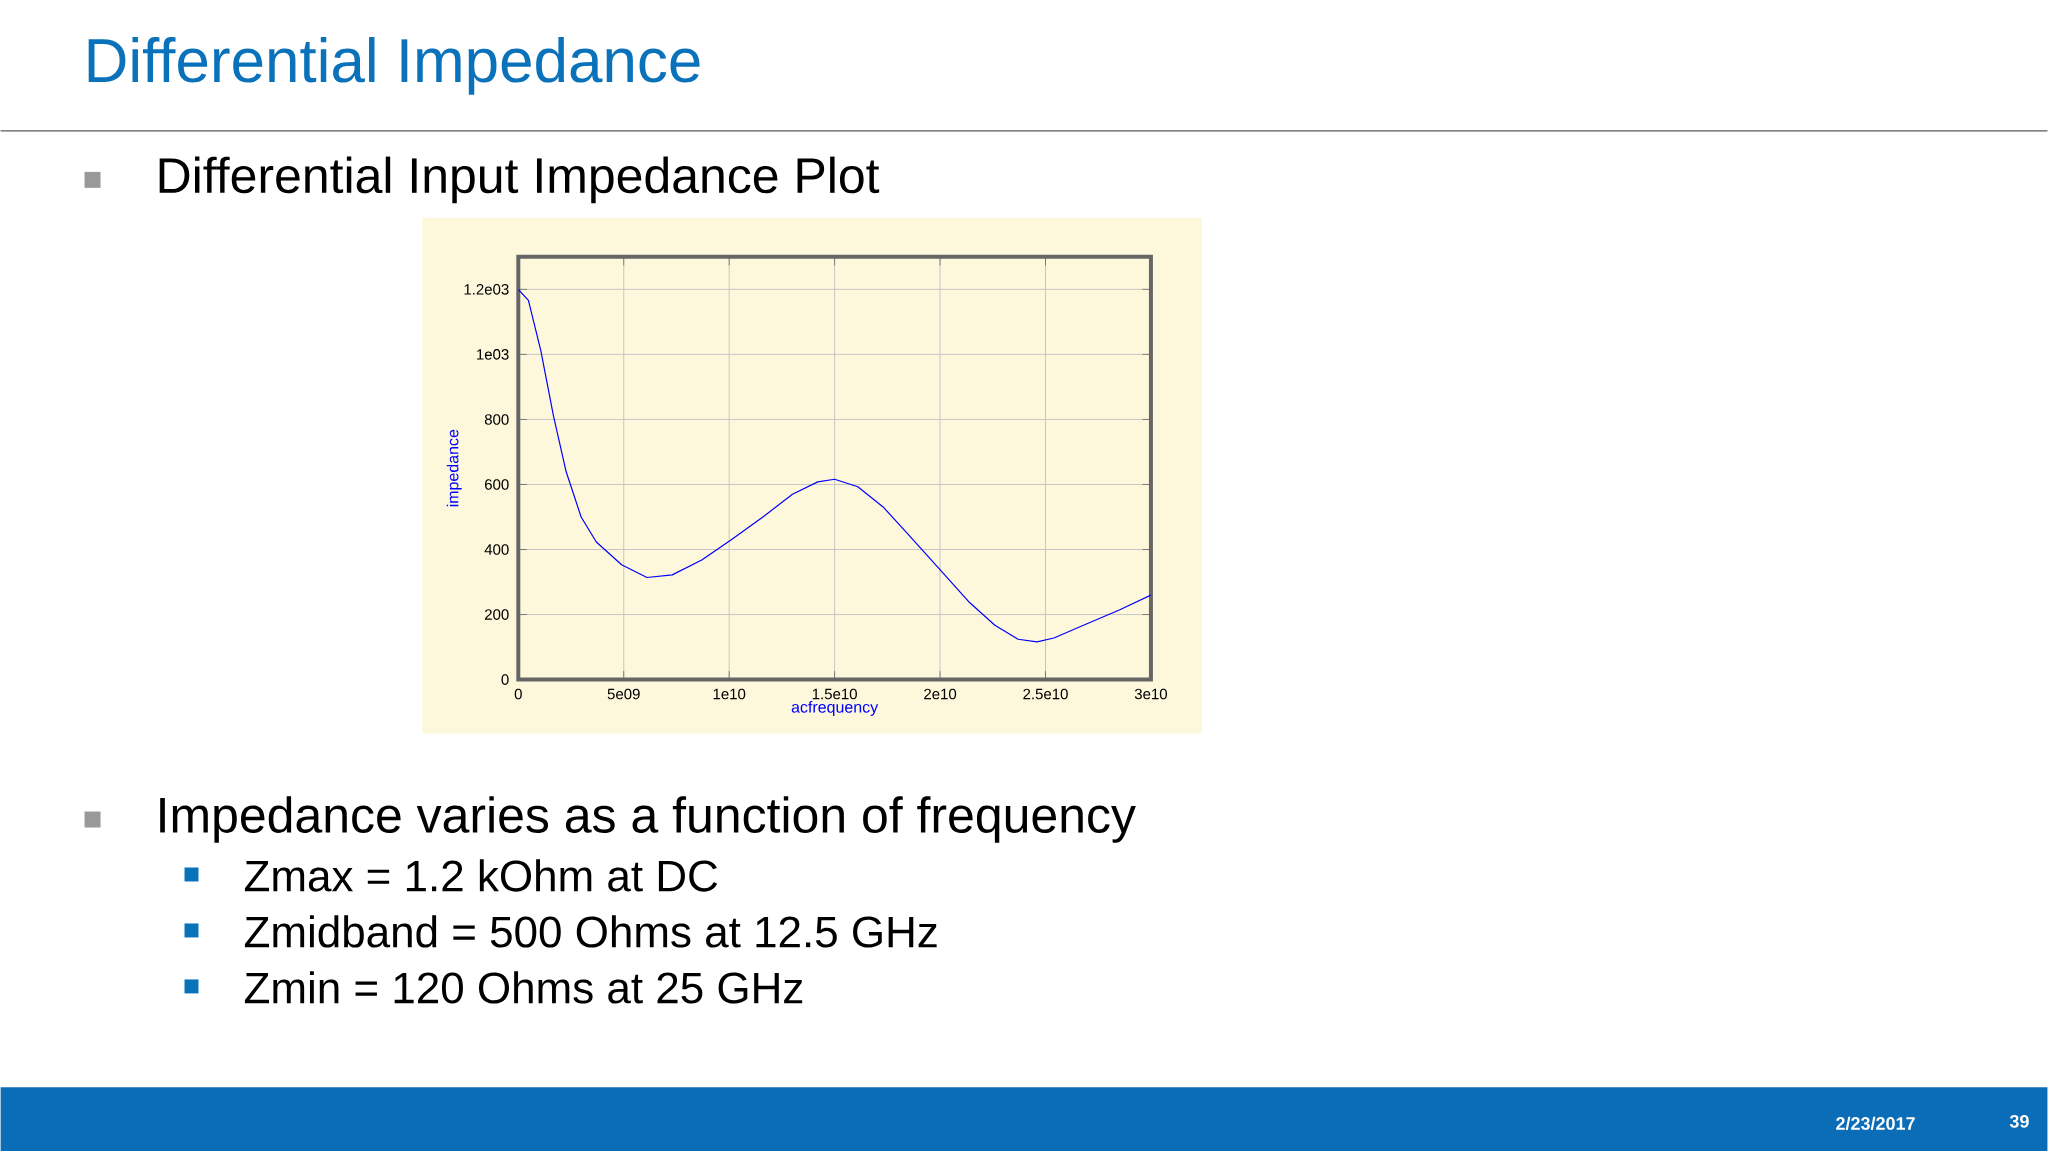  I want to click on text: Impedance varies as a function of frequency, so click(648, 819).